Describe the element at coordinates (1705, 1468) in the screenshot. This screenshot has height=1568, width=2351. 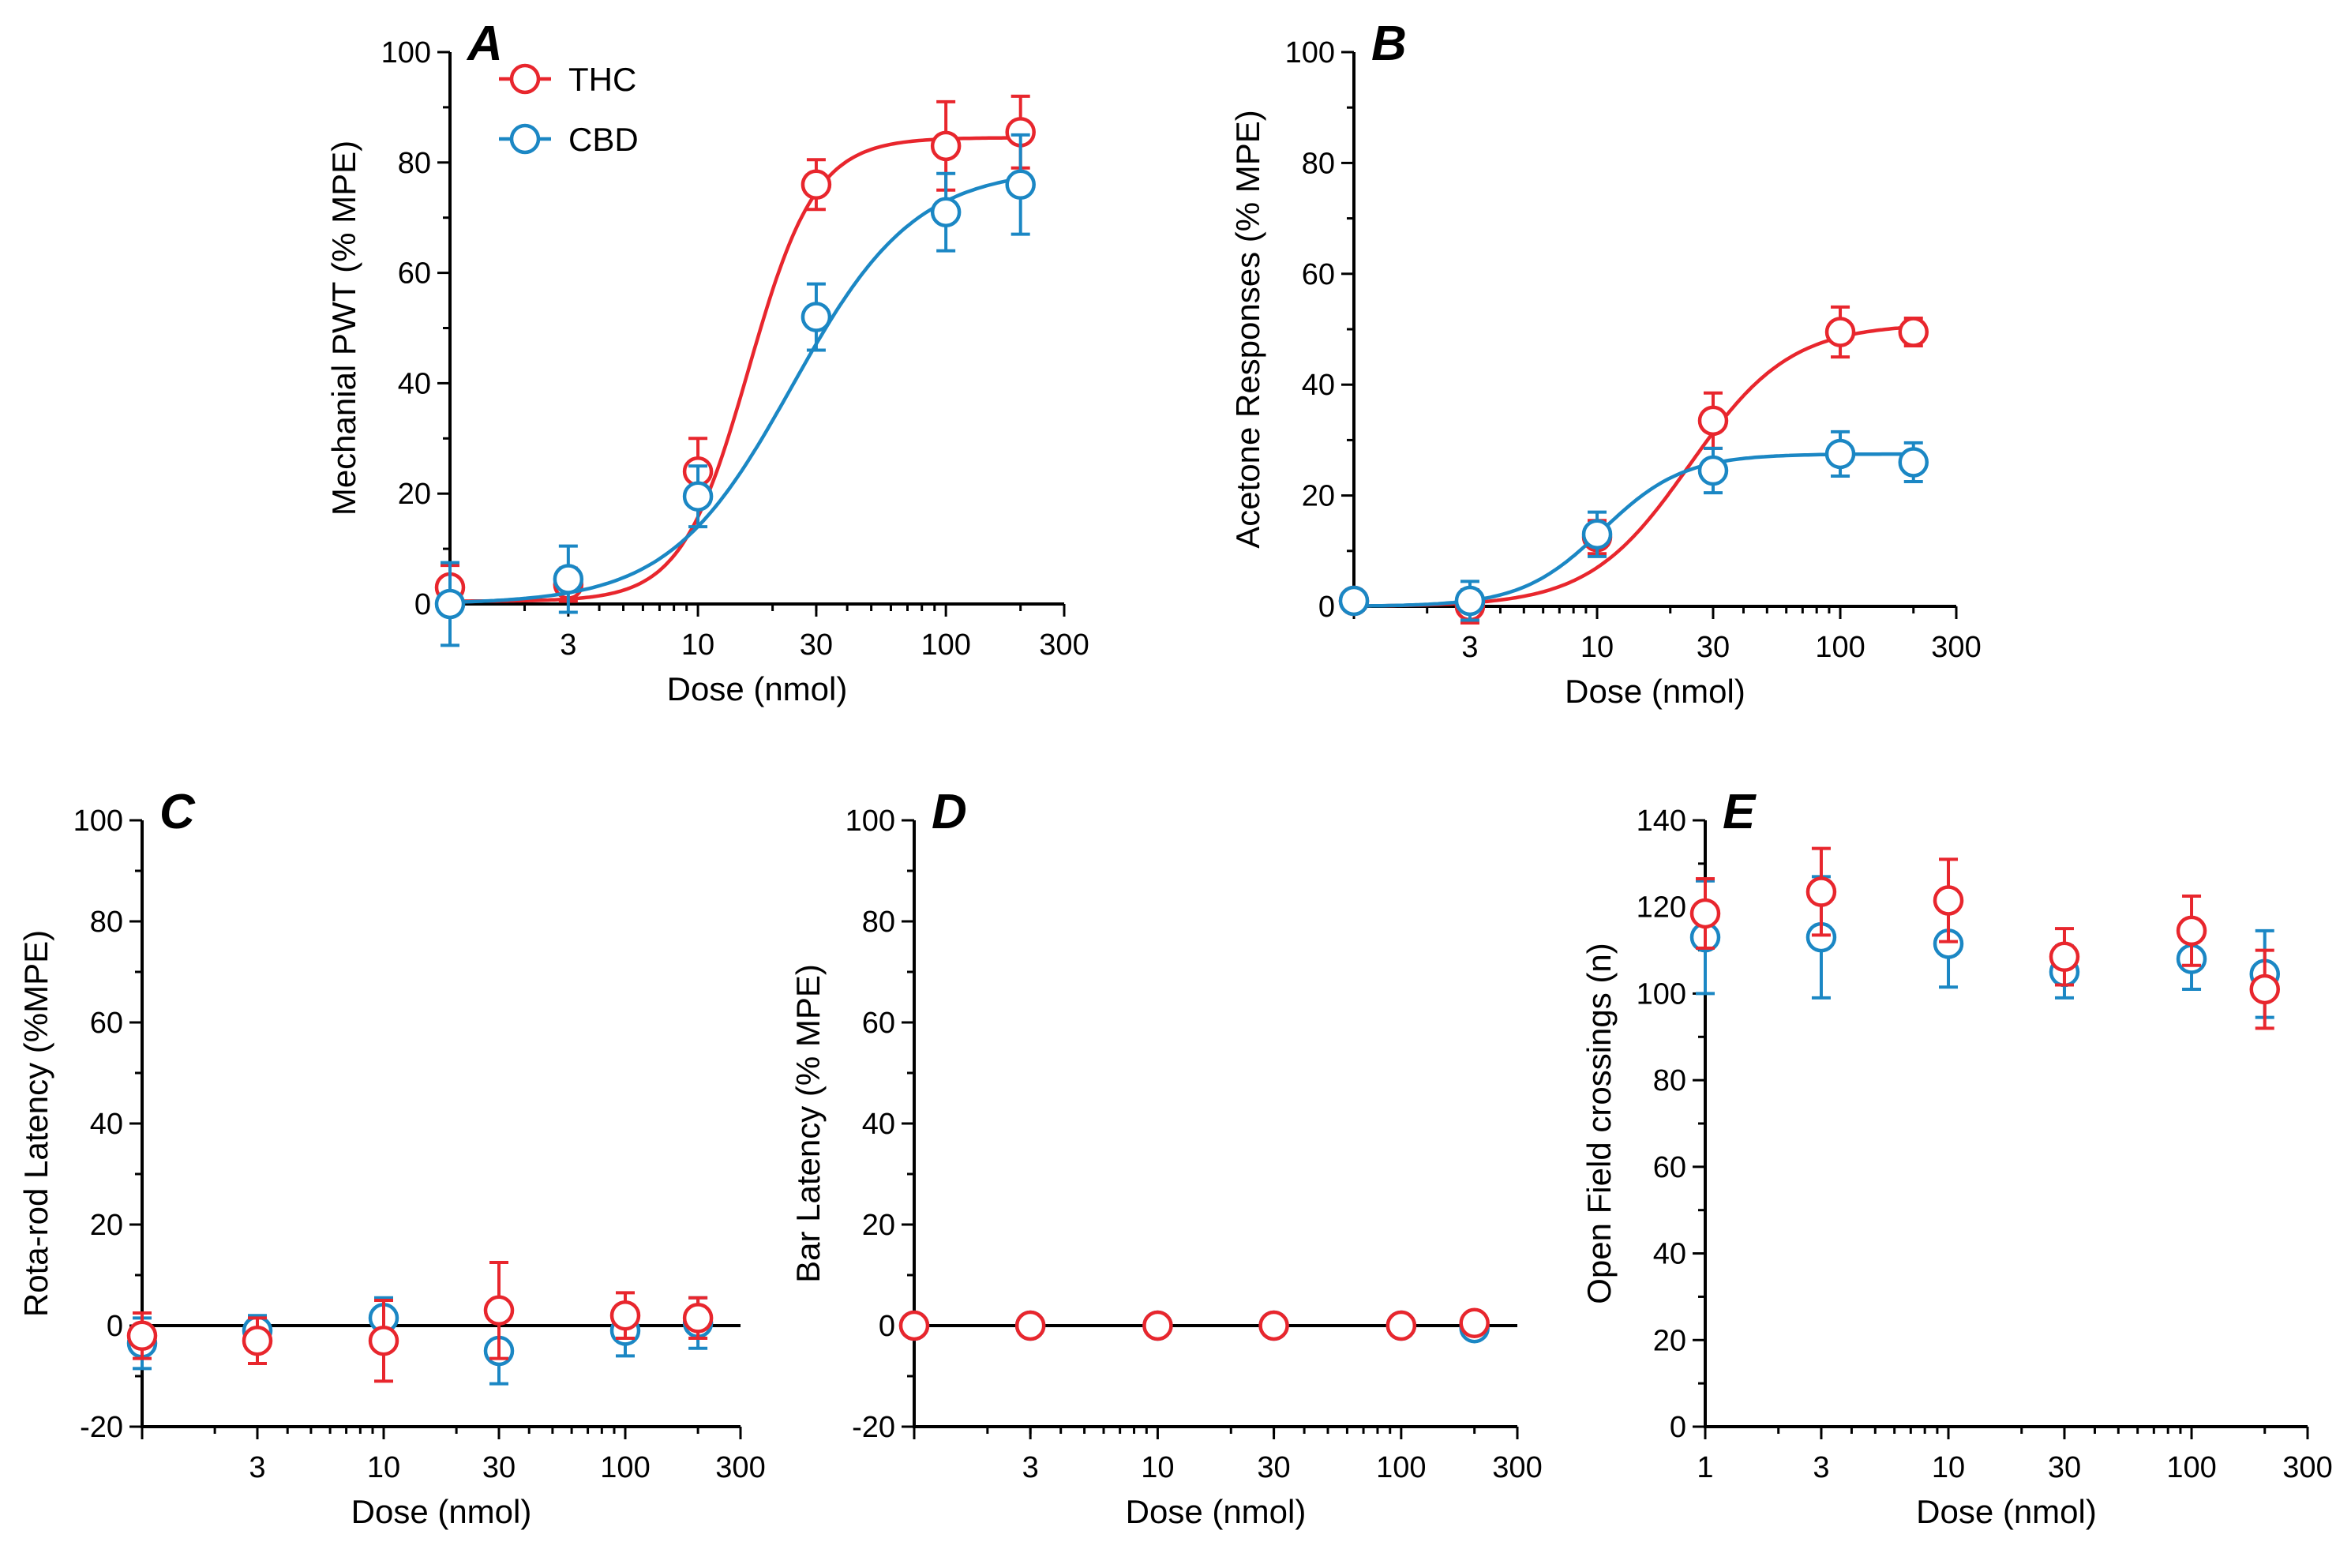
I see `x-tick-label: 1` at that location.